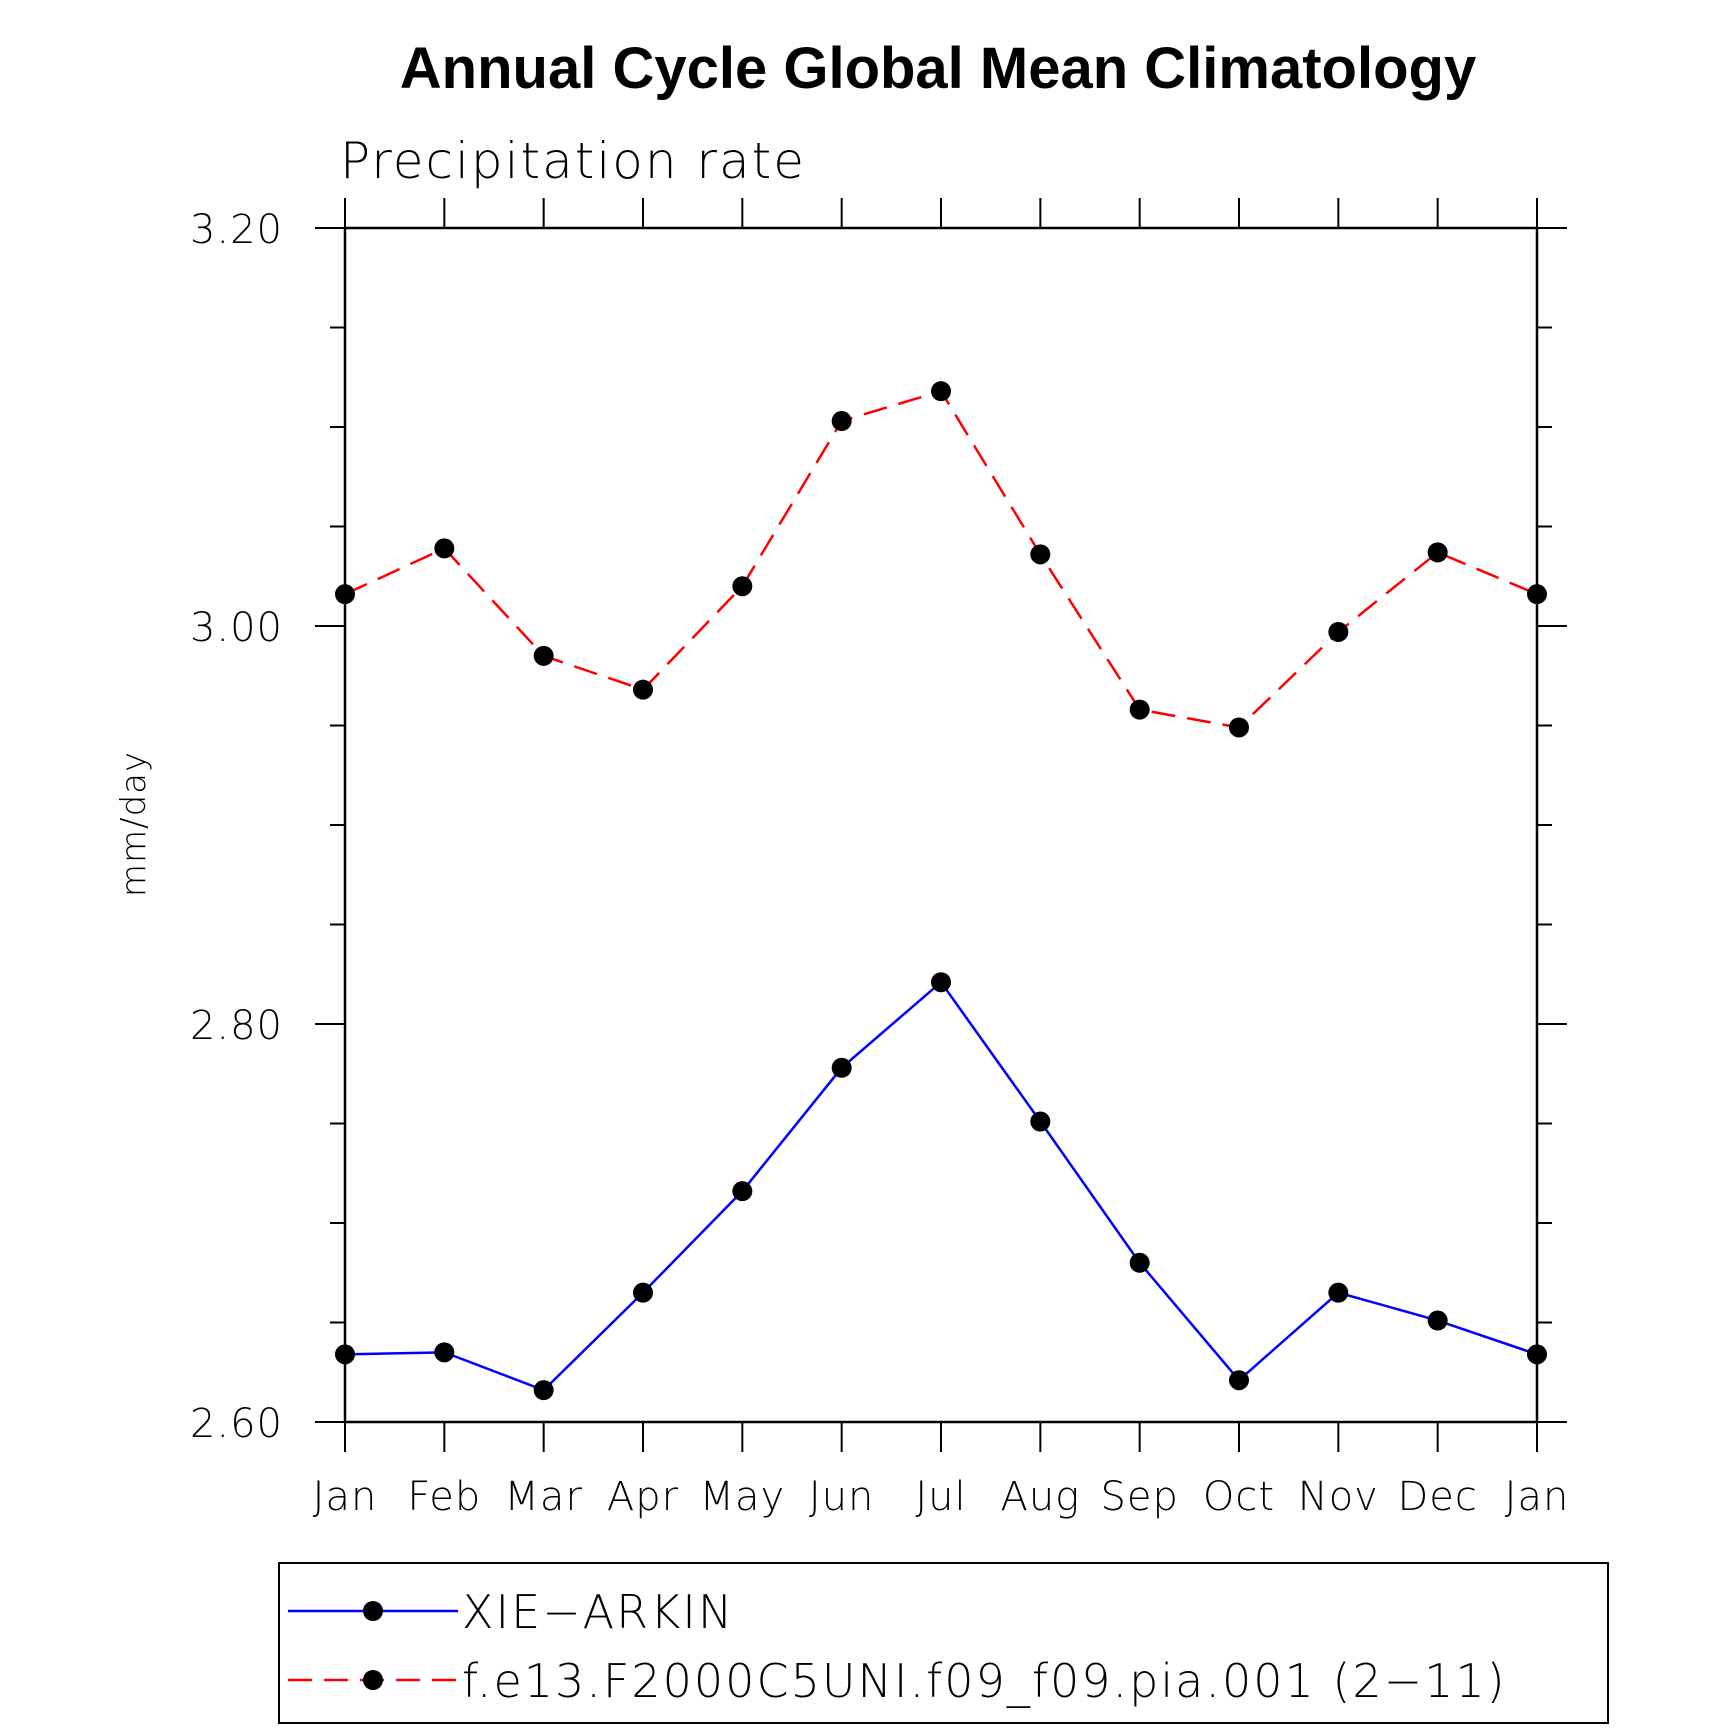 The height and width of the screenshot is (1729, 1710). Describe the element at coordinates (643, 1497) in the screenshot. I see `x-tick-label: Apr` at that location.